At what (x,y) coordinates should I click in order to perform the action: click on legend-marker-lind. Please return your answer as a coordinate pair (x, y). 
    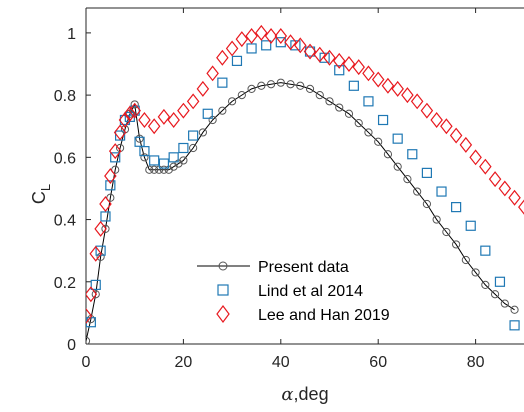
    Looking at the image, I should click on (223, 290).